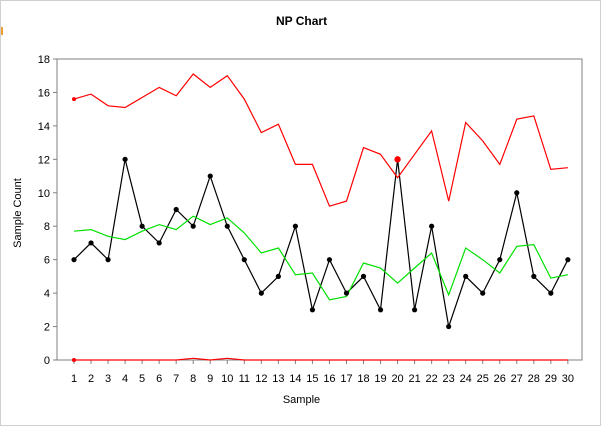 This screenshot has height=427, width=601. Describe the element at coordinates (397, 379) in the screenshot. I see `x-tick-label: 20` at that location.